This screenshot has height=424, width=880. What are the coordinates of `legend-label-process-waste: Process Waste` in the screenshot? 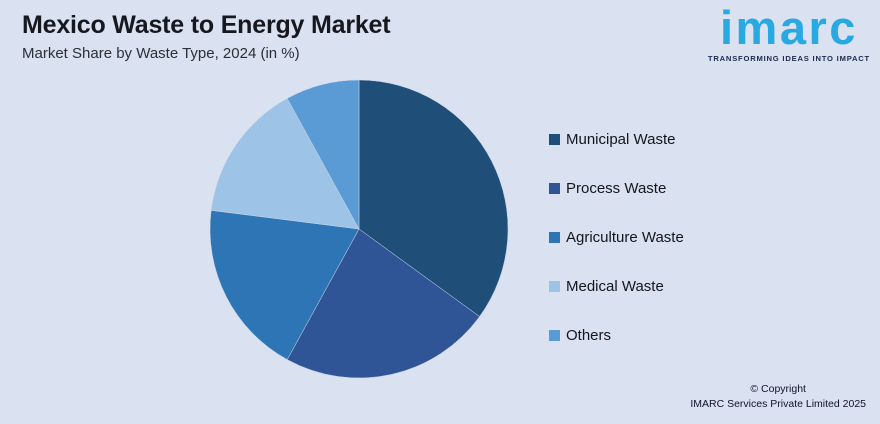 It's located at (616, 188).